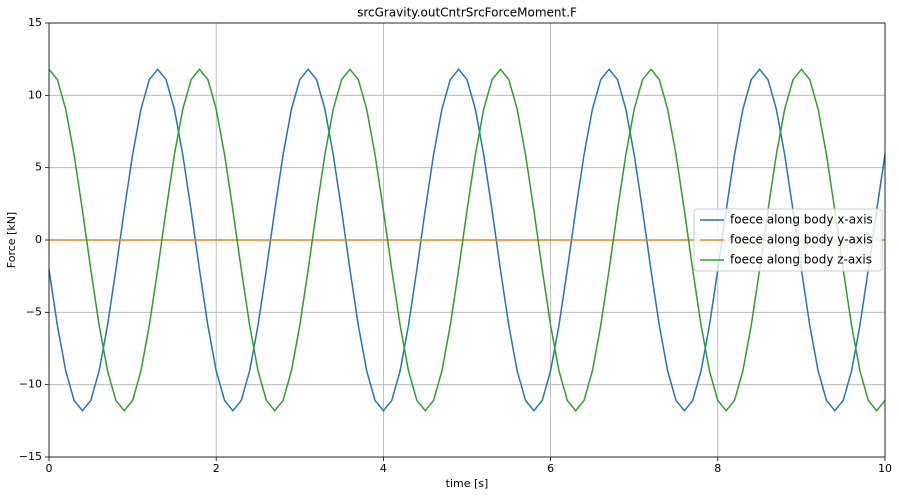 The image size is (899, 496). I want to click on y-axis-label: Force [kN], so click(11, 240).